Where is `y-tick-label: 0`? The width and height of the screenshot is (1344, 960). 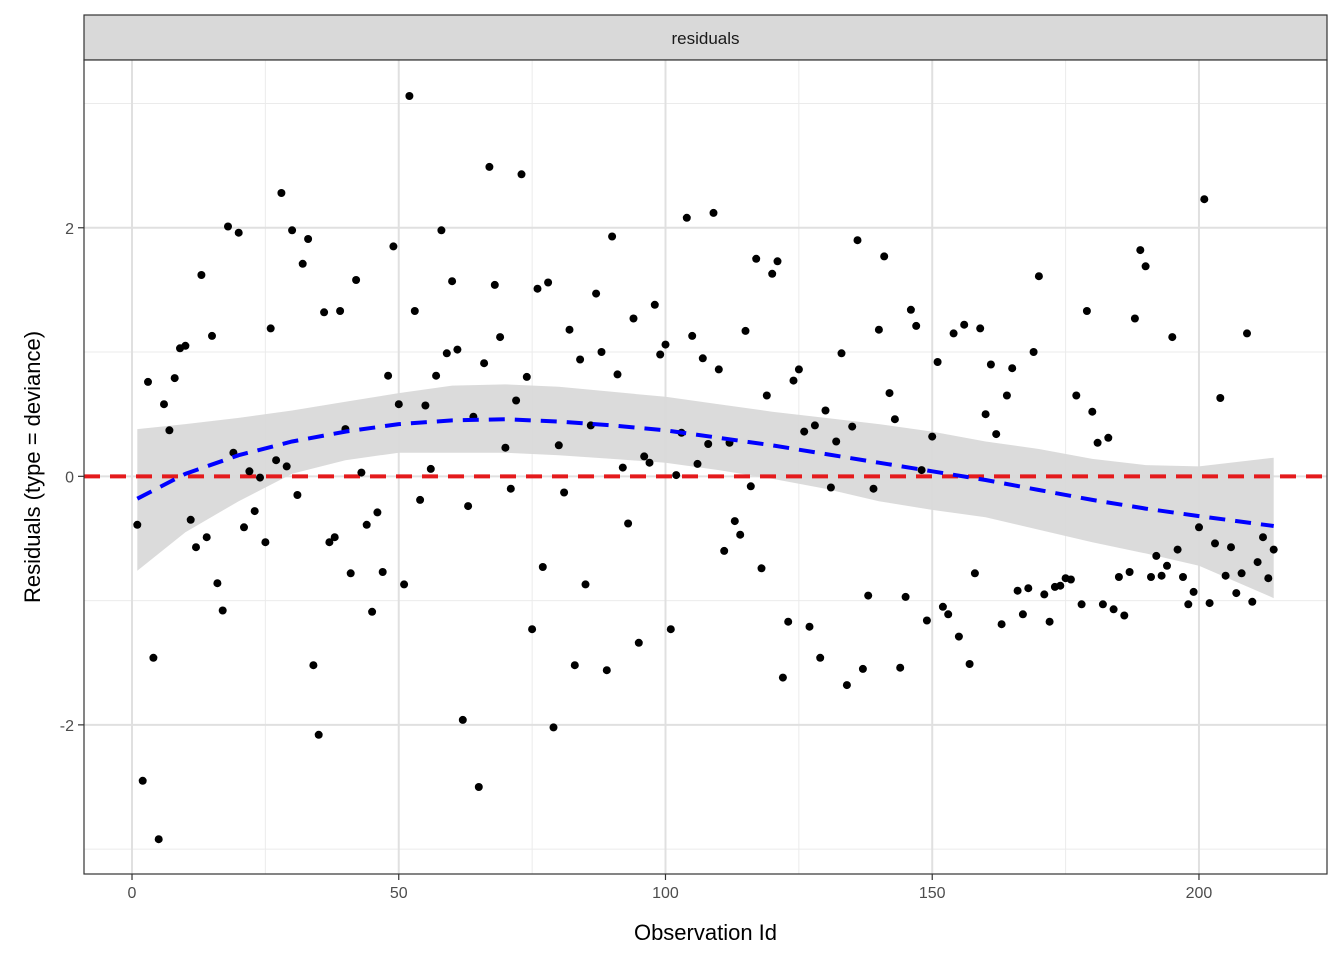
y-tick-label: 0 is located at coordinates (69, 477).